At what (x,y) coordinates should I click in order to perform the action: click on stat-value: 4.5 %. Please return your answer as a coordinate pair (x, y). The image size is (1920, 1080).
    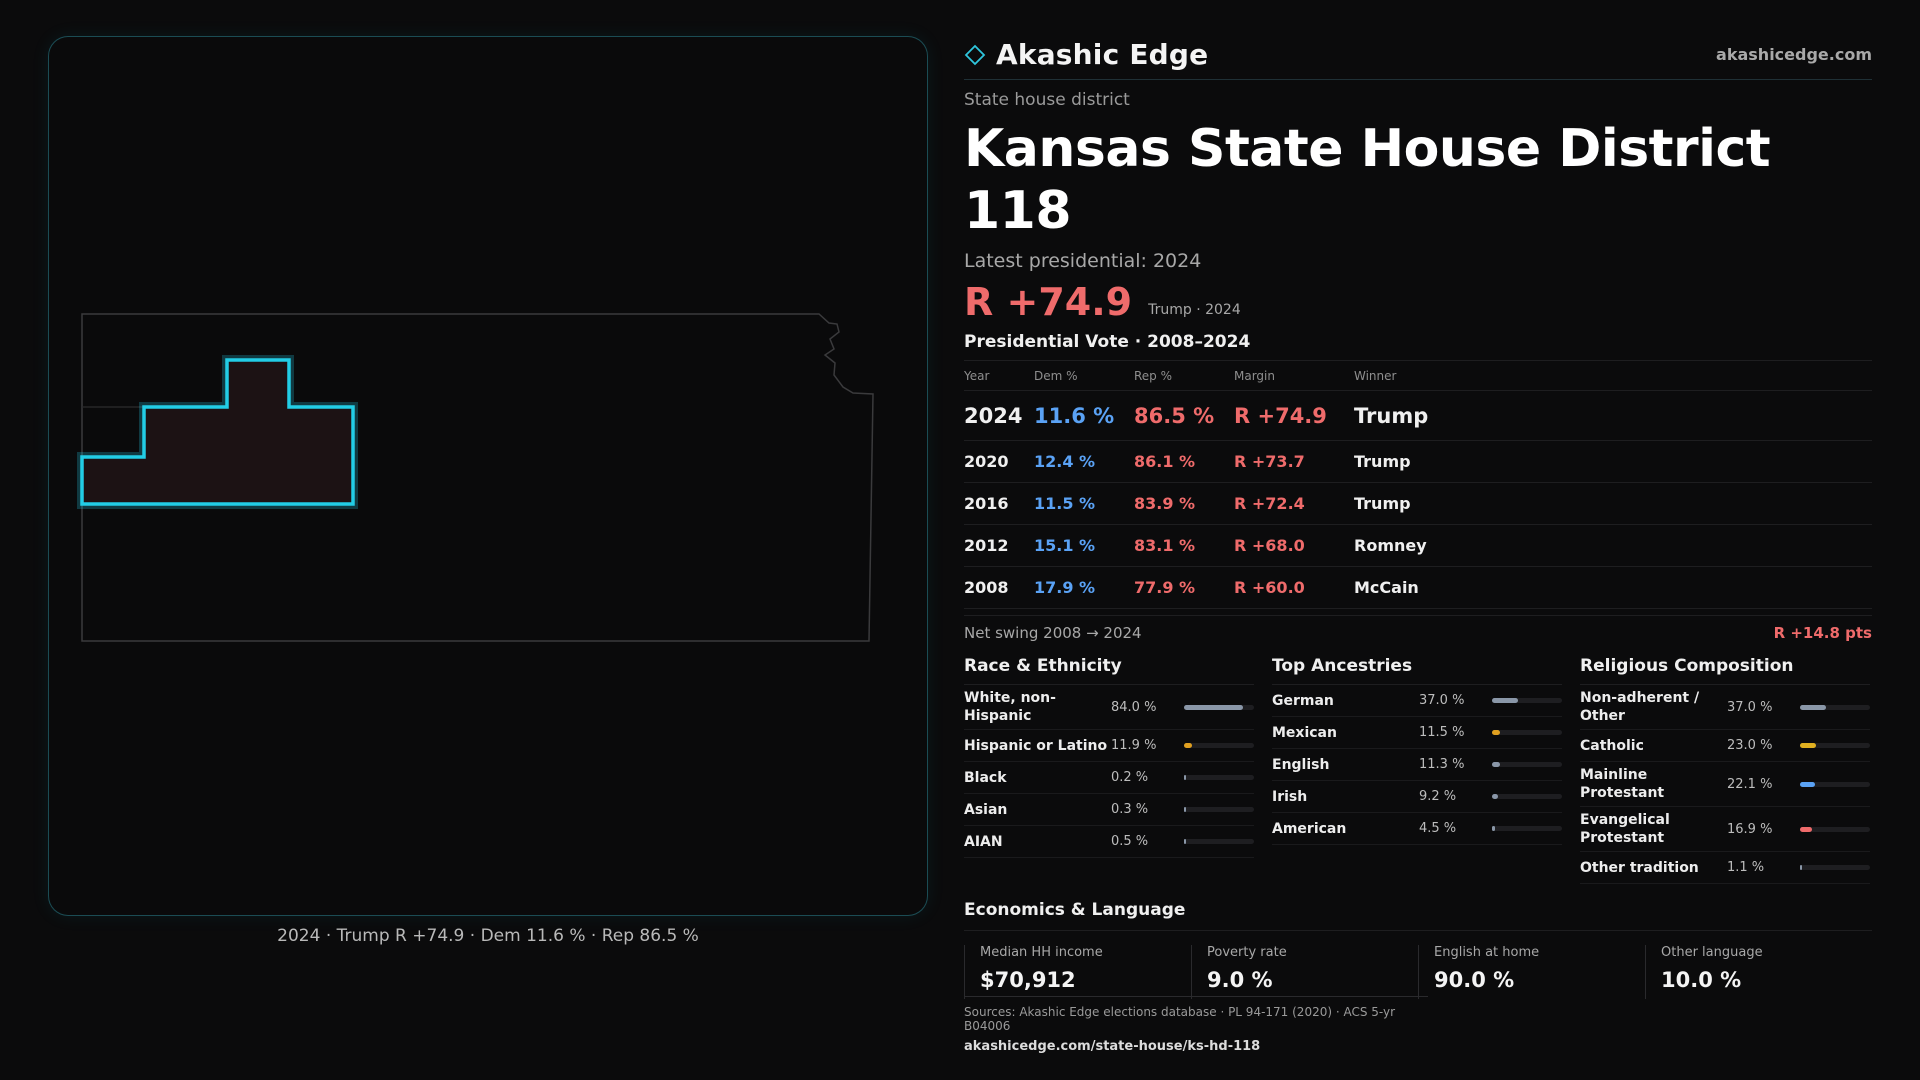
    Looking at the image, I should click on (1438, 828).